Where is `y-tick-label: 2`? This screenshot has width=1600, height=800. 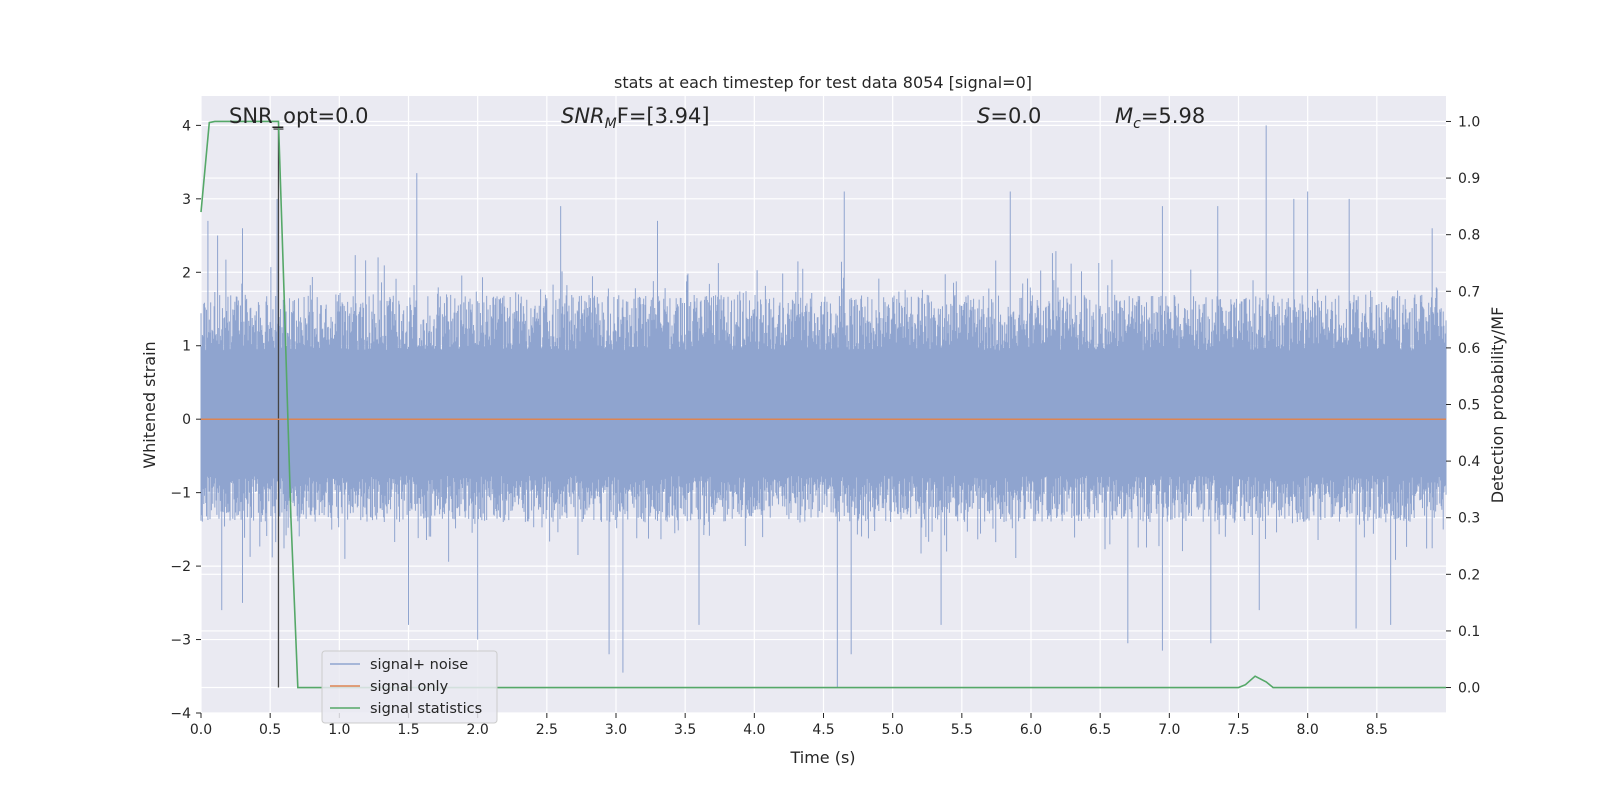
y-tick-label: 2 is located at coordinates (186, 273).